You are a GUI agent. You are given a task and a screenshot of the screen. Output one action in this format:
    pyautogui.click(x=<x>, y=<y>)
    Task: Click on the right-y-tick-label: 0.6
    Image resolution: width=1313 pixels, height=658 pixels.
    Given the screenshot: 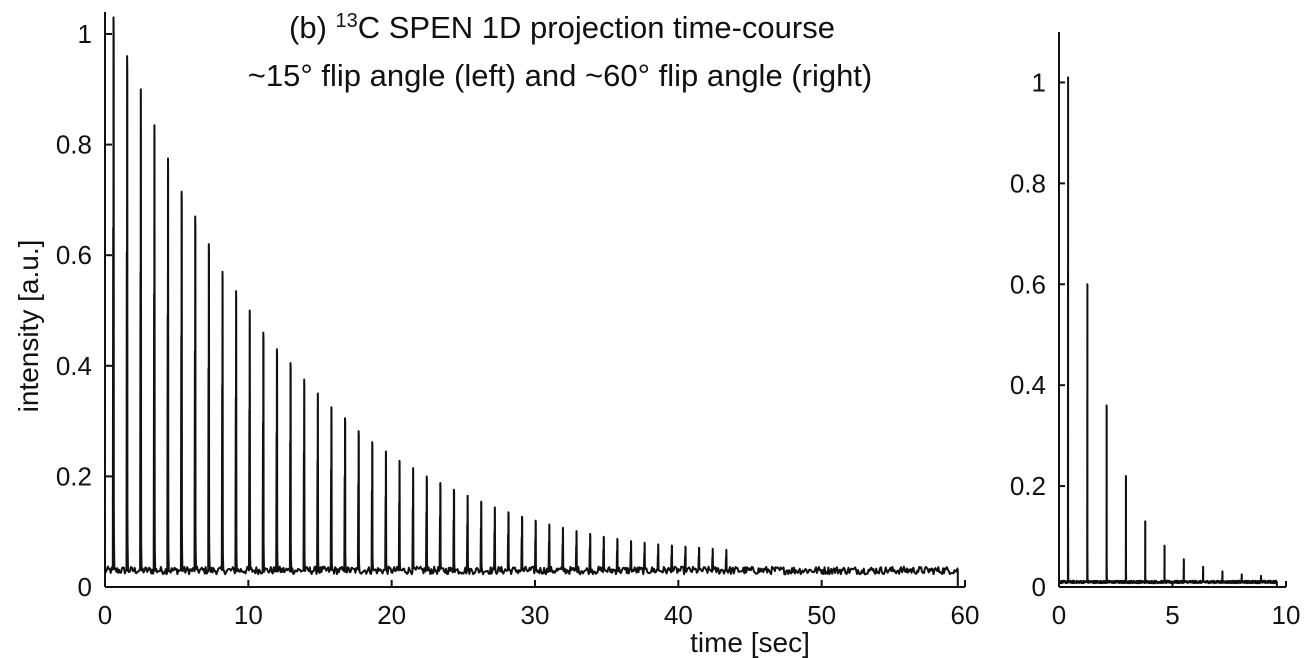 What is the action you would take?
    pyautogui.click(x=1028, y=284)
    